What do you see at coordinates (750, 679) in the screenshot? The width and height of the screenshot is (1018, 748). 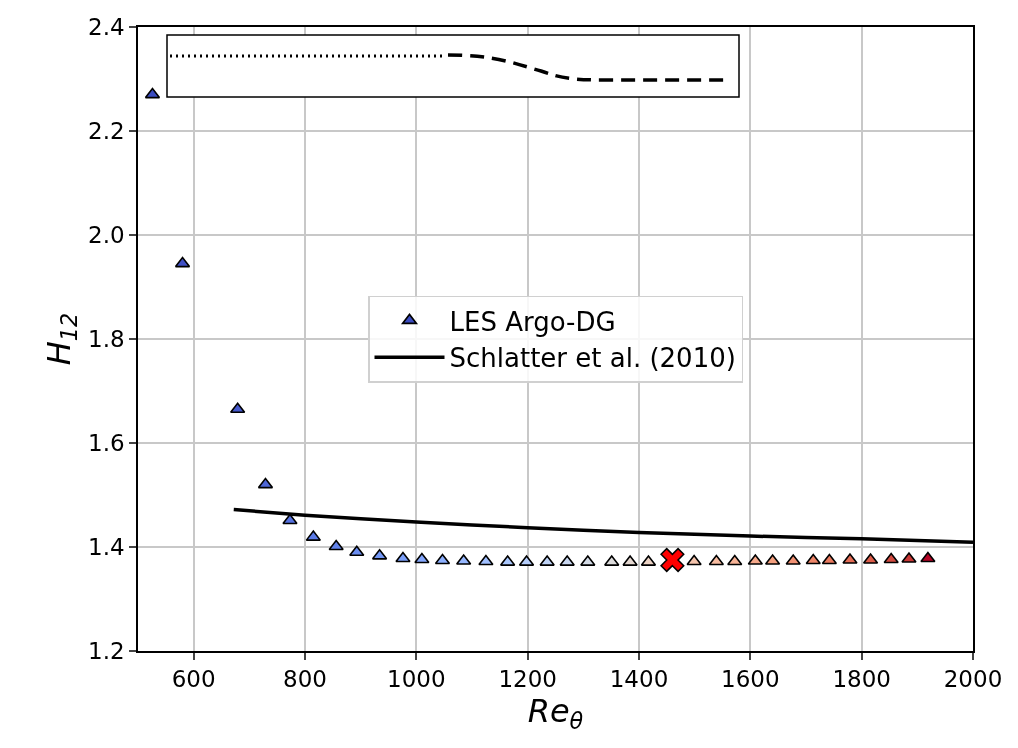 I see `x-tick-label: 1600` at bounding box center [750, 679].